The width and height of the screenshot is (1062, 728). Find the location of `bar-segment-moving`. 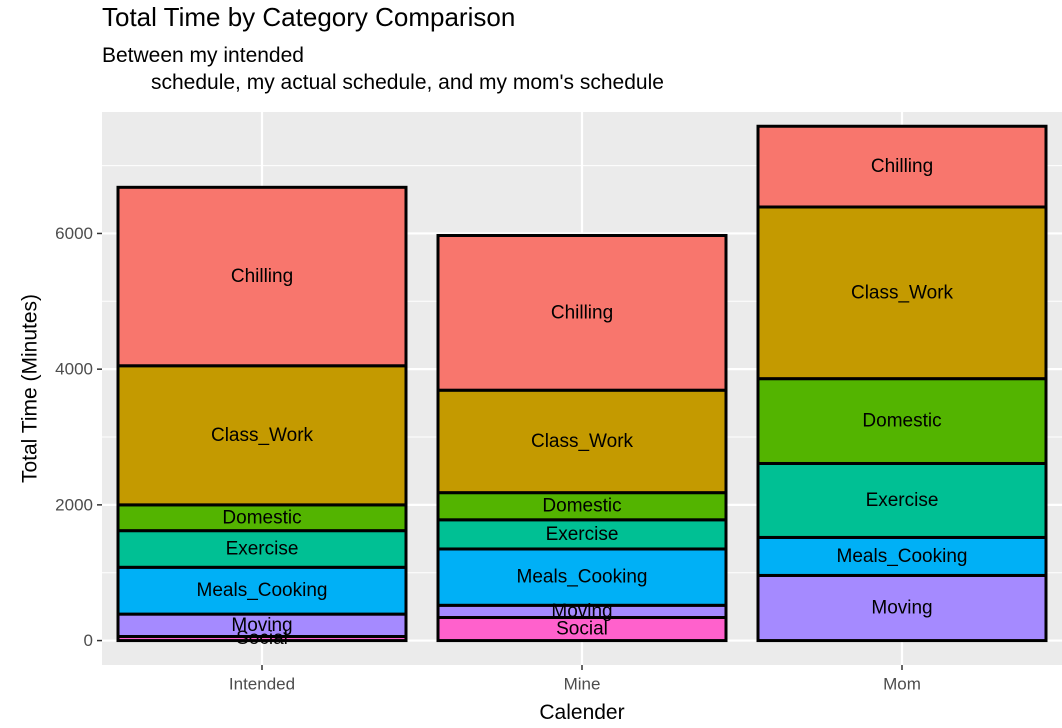

bar-segment-moving is located at coordinates (902, 608).